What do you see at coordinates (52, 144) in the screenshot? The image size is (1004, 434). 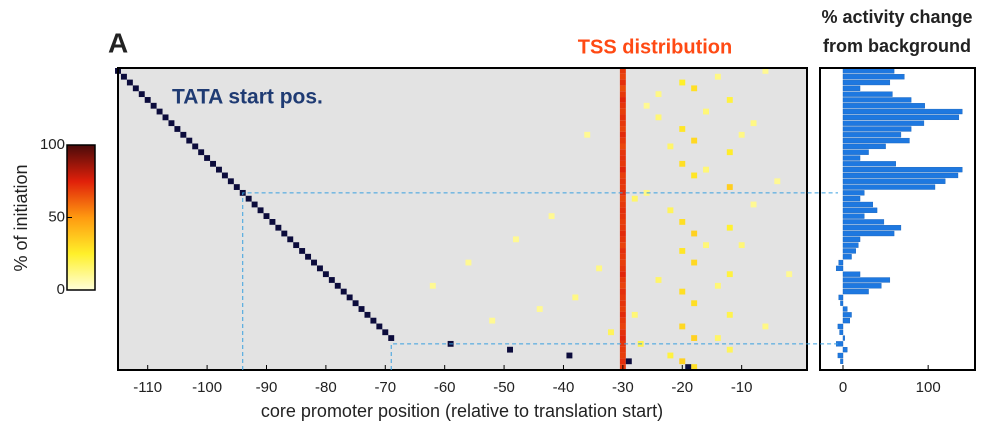 I see `colorbar-tick-label: 100` at bounding box center [52, 144].